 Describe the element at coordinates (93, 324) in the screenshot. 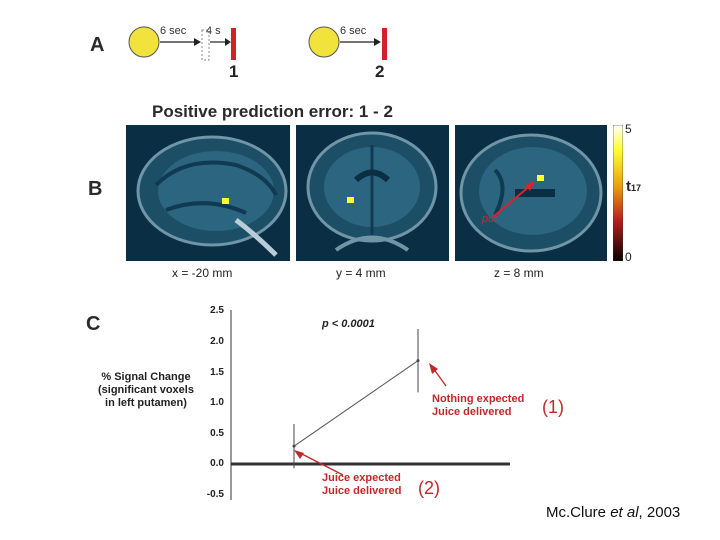

I see `panel-c-letter: C` at that location.